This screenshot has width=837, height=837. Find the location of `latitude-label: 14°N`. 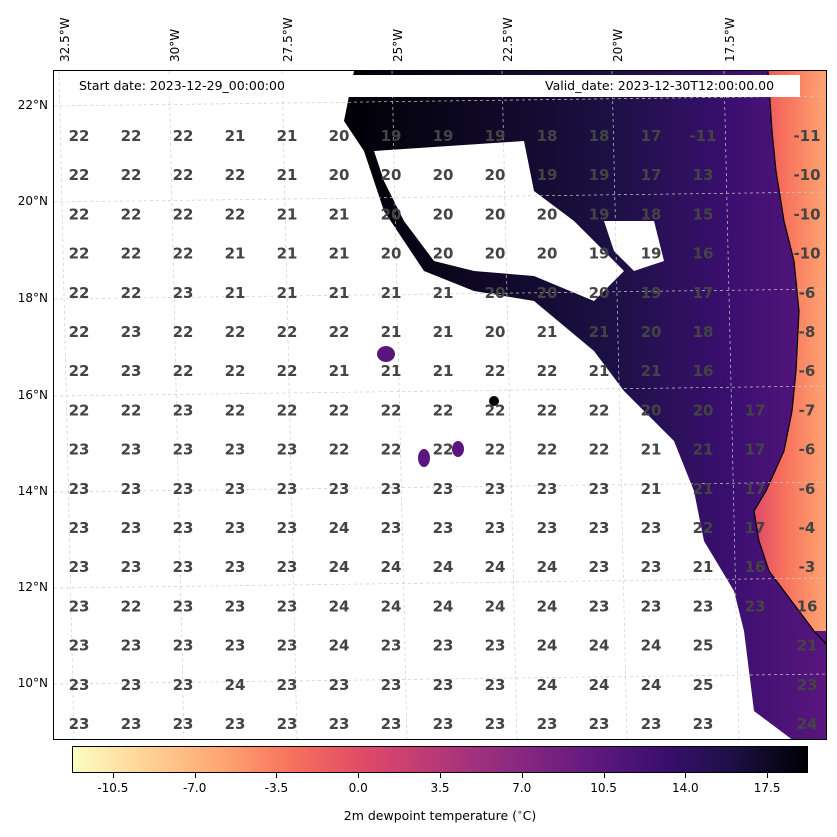

latitude-label: 14°N is located at coordinates (32, 491).